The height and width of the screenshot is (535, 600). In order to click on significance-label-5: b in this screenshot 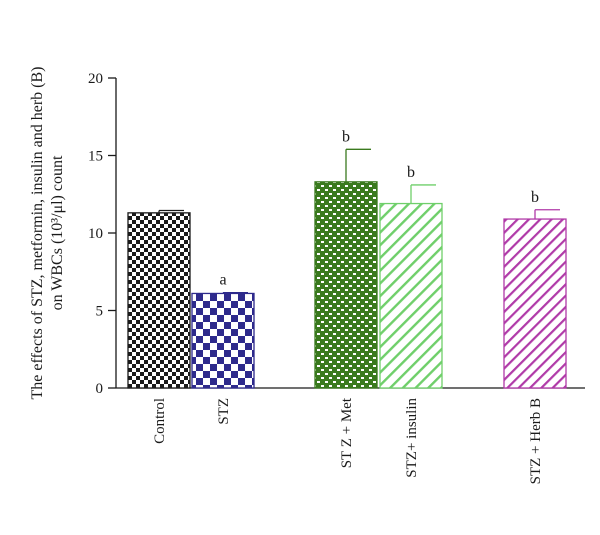, I will do `click(535, 197)`.